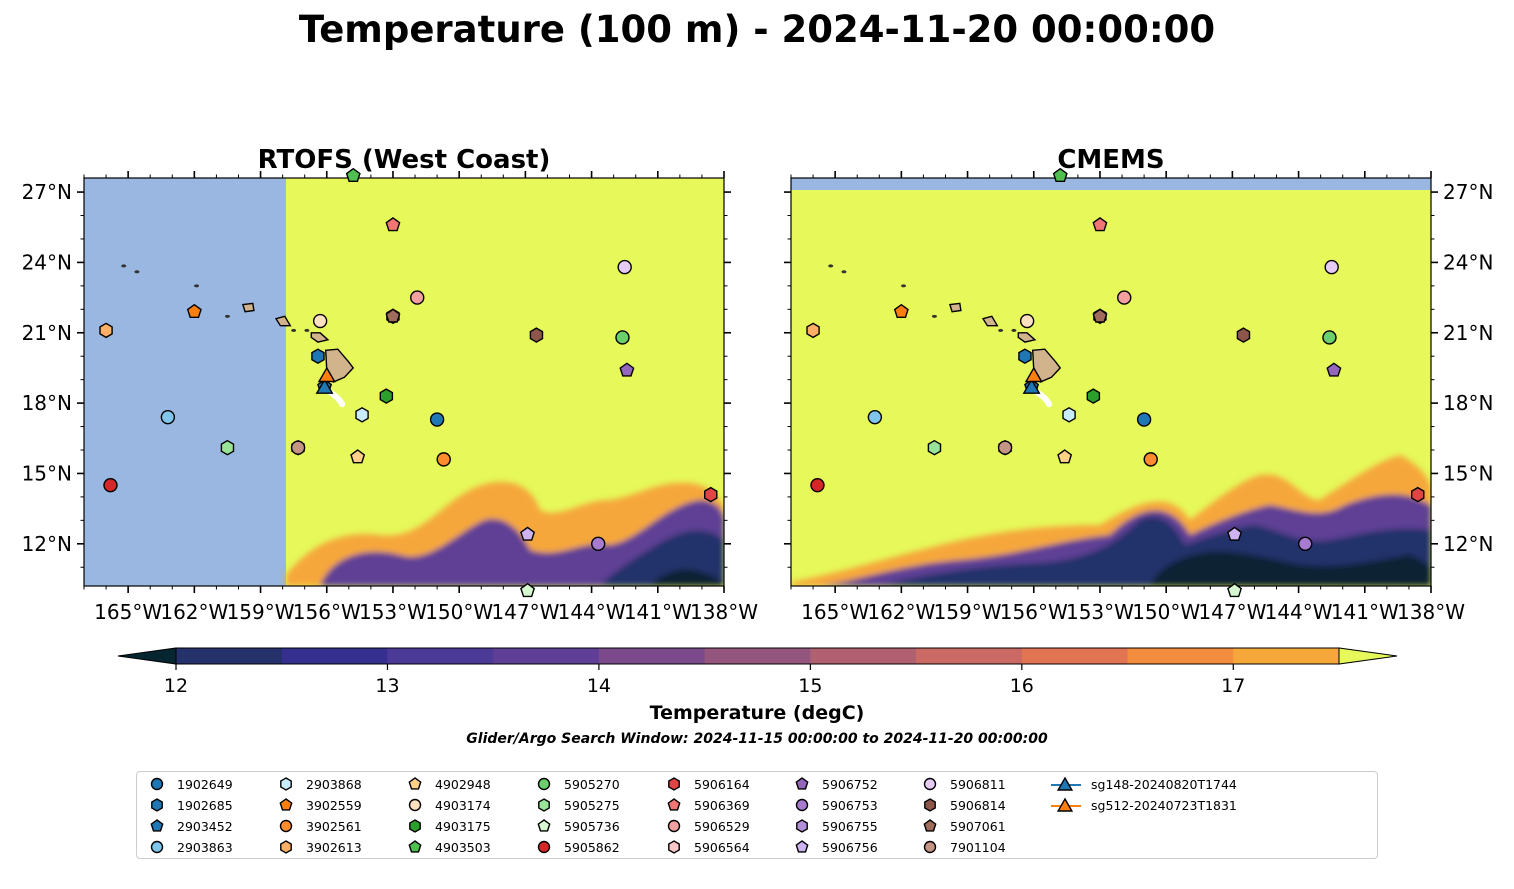 This screenshot has height=889, width=1514. I want to click on marker-sg148-20240820T1744, so click(324, 386).